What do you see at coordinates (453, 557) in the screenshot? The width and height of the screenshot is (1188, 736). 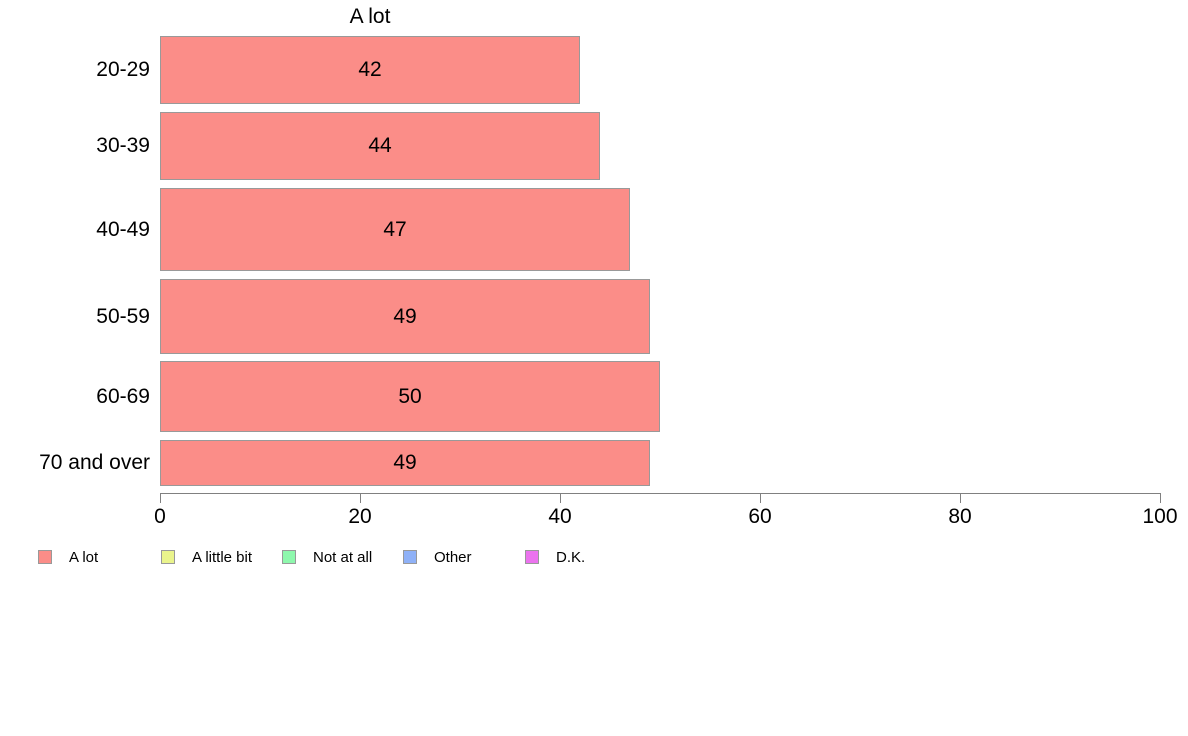 I see `legend-label: Other` at bounding box center [453, 557].